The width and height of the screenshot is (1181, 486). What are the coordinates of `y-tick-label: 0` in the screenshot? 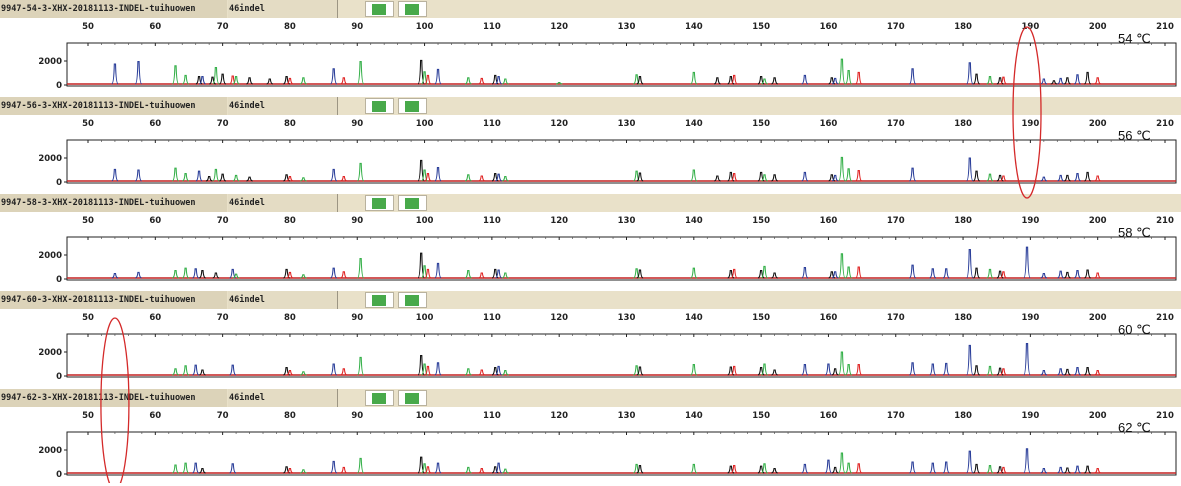 It's located at (59, 475).